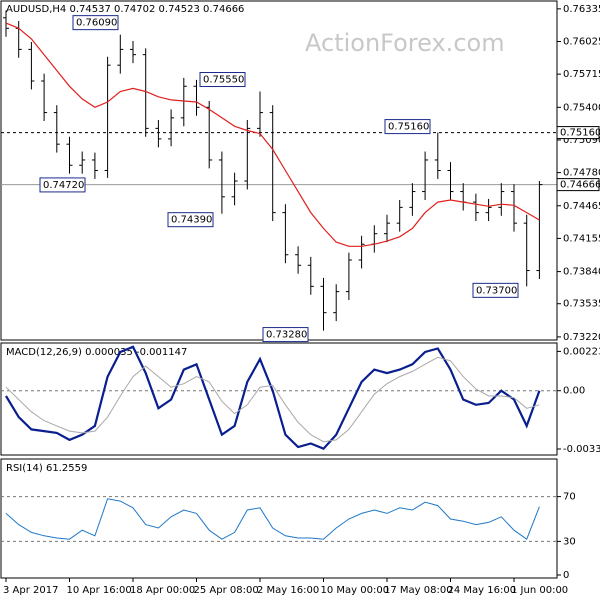  What do you see at coordinates (405, 43) in the screenshot?
I see `watermark: ActionForex.com` at bounding box center [405, 43].